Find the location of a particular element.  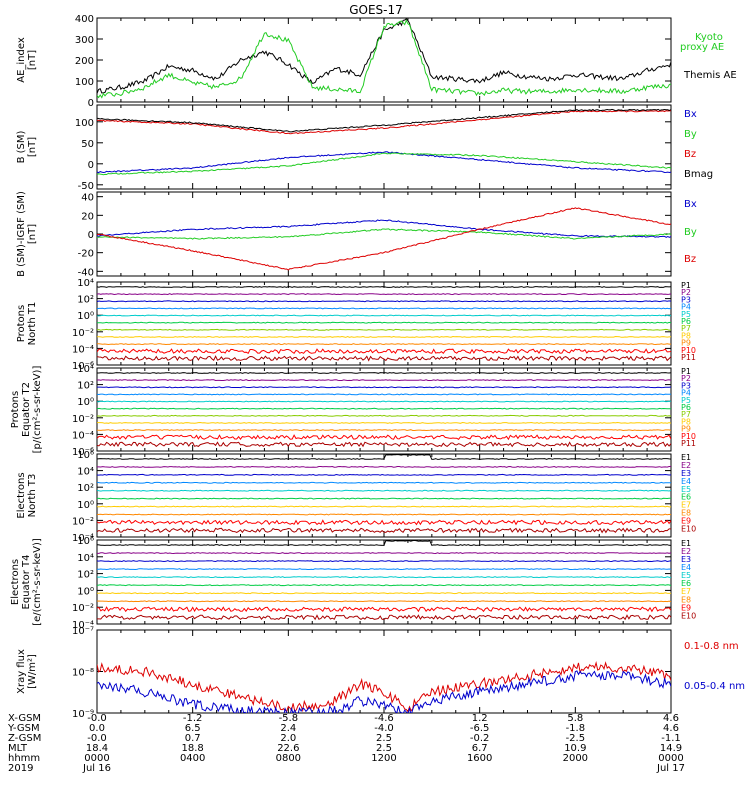

panel-ae-index: 0 100 200 300 400 AE_index [nT] is located at coordinates (344, 61).